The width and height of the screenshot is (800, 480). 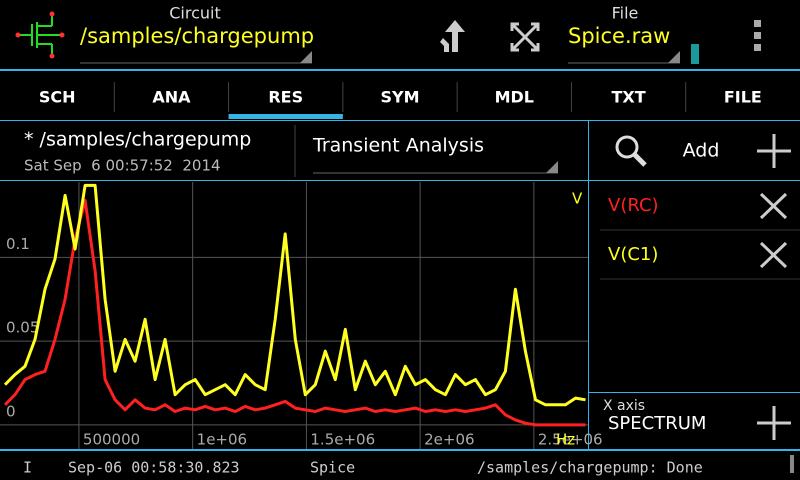 I want to click on tab-indicator, so click(x=285, y=116).